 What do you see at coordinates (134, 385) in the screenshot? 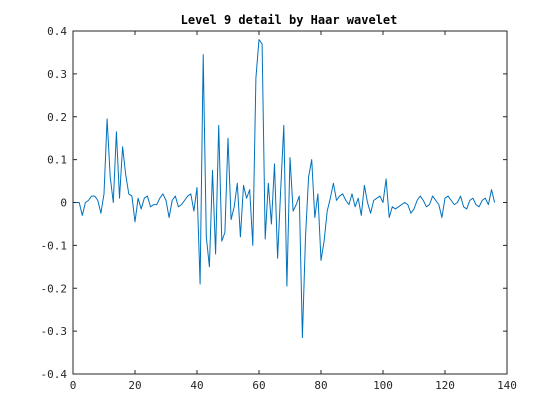
I see `x-tick-label: 20` at bounding box center [134, 385].